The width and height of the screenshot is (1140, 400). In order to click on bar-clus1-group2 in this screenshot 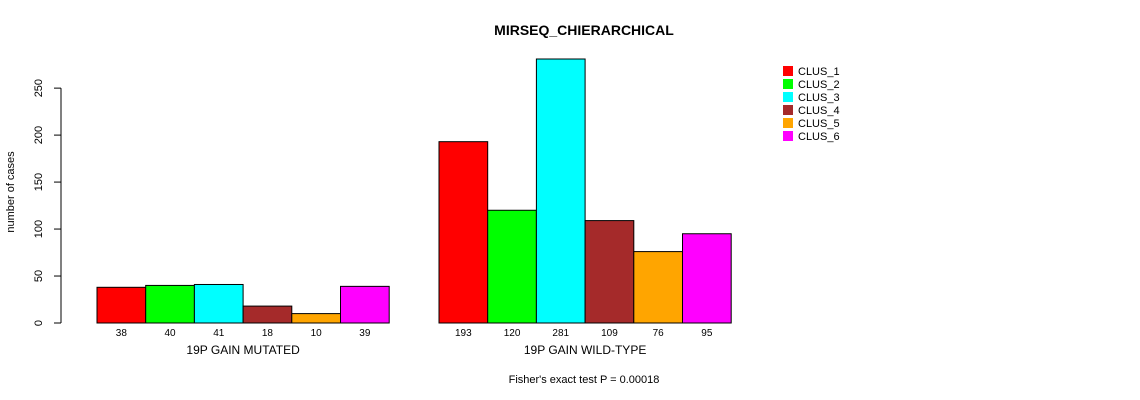, I will do `click(463, 232)`.